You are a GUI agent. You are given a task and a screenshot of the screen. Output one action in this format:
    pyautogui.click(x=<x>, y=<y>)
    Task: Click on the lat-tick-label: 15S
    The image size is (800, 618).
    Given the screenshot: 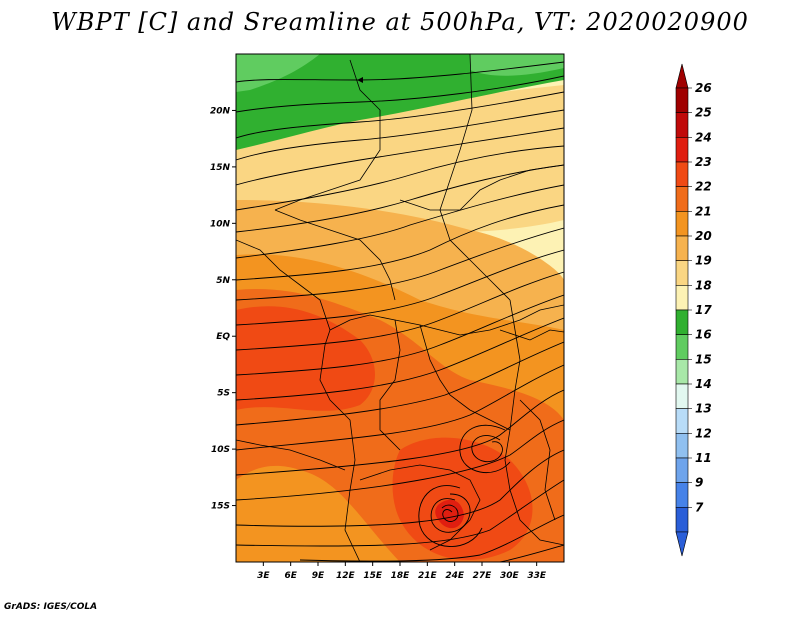 What is the action you would take?
    pyautogui.click(x=220, y=507)
    